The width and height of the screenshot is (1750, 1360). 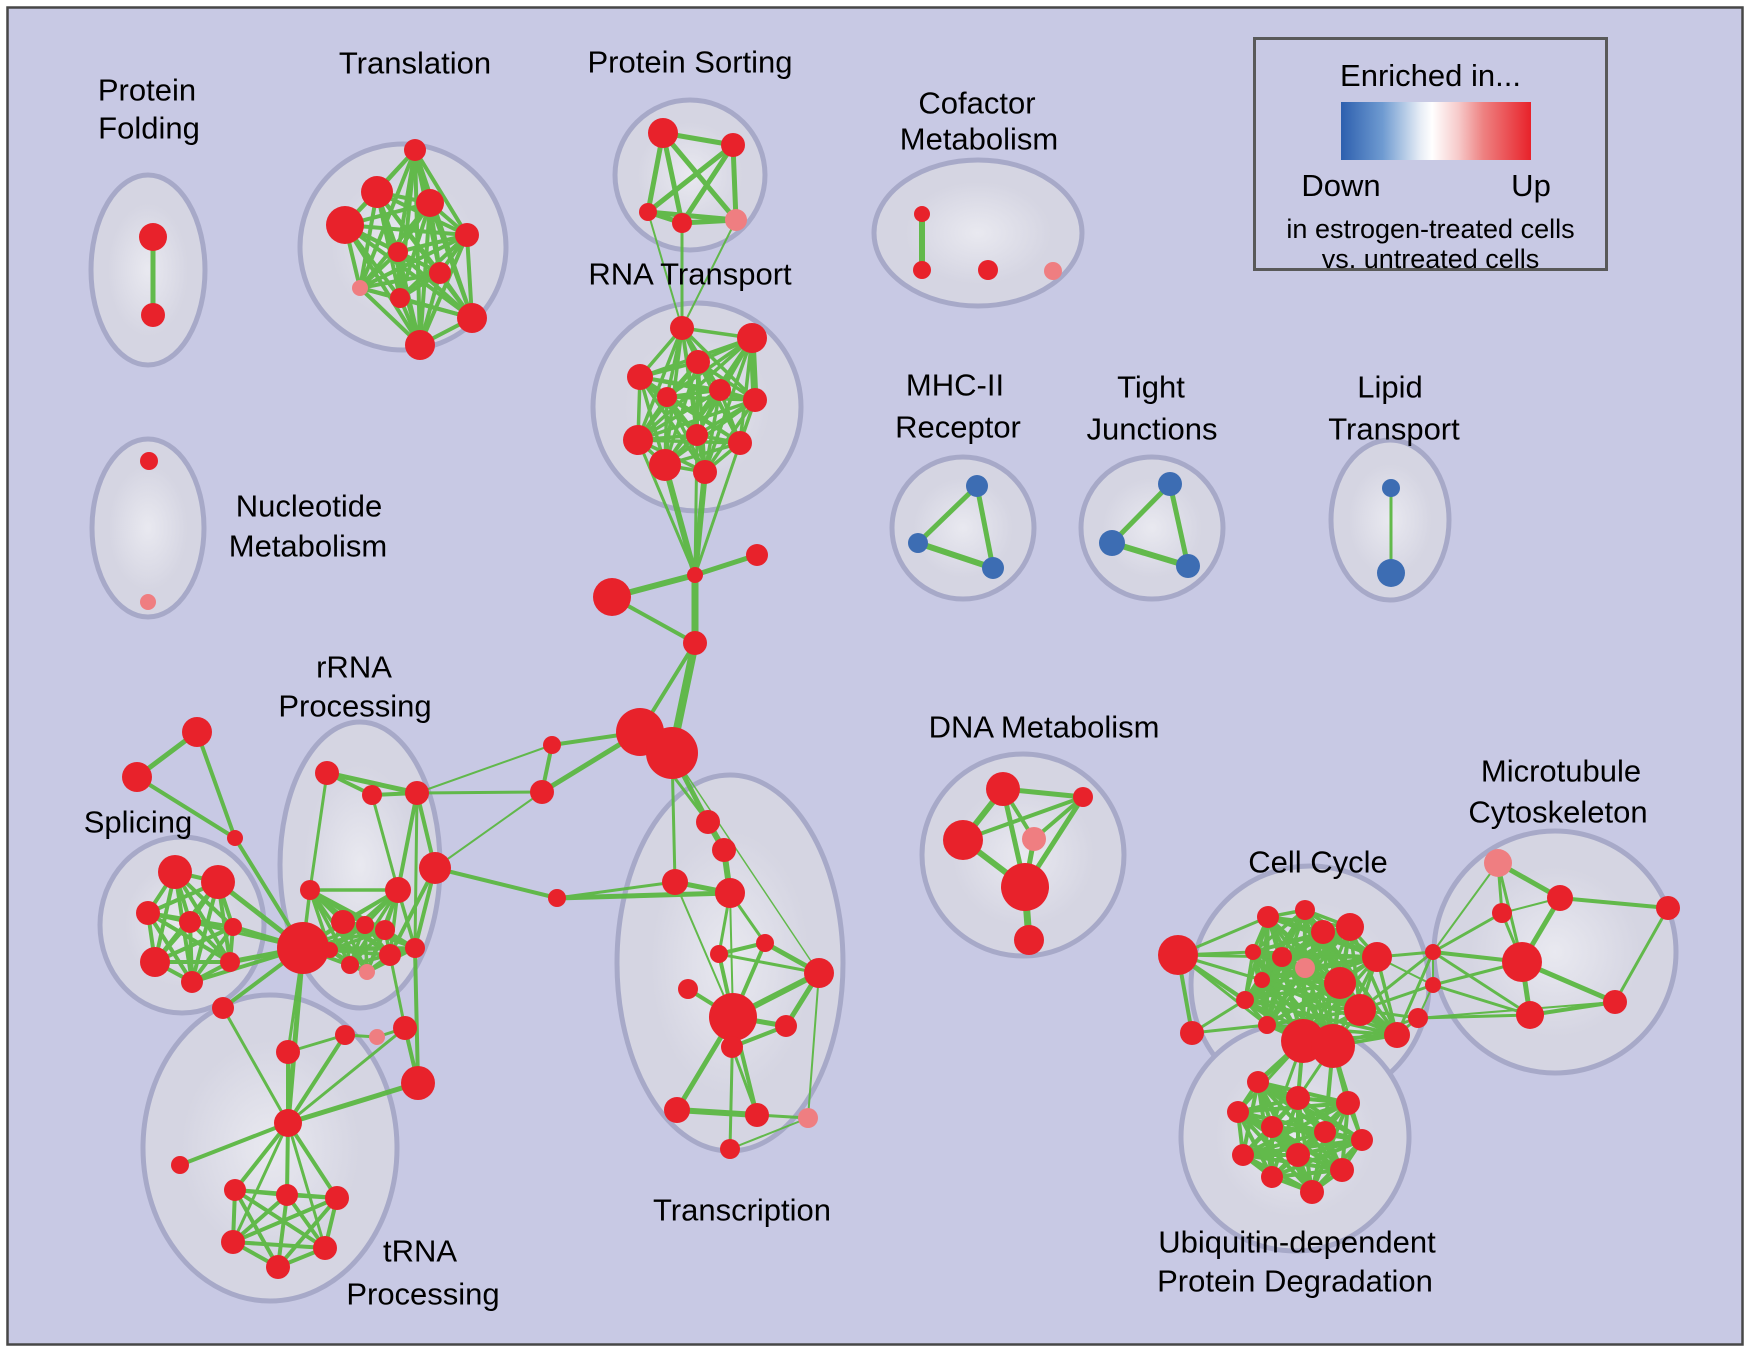 What do you see at coordinates (733, 145) in the screenshot?
I see `node-ps2` at bounding box center [733, 145].